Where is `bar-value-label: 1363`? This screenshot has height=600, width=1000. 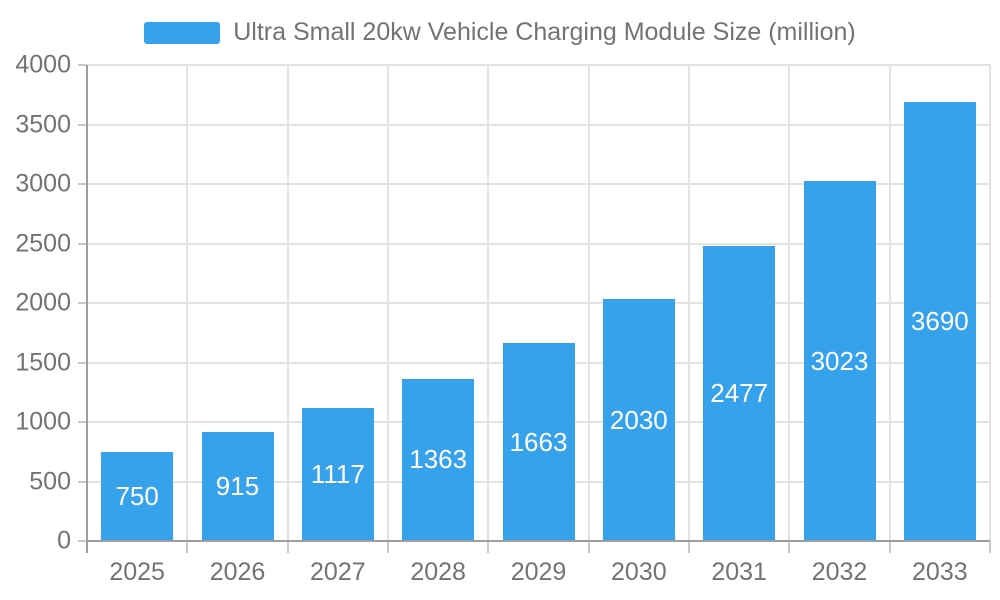
bar-value-label: 1363 is located at coordinates (438, 459).